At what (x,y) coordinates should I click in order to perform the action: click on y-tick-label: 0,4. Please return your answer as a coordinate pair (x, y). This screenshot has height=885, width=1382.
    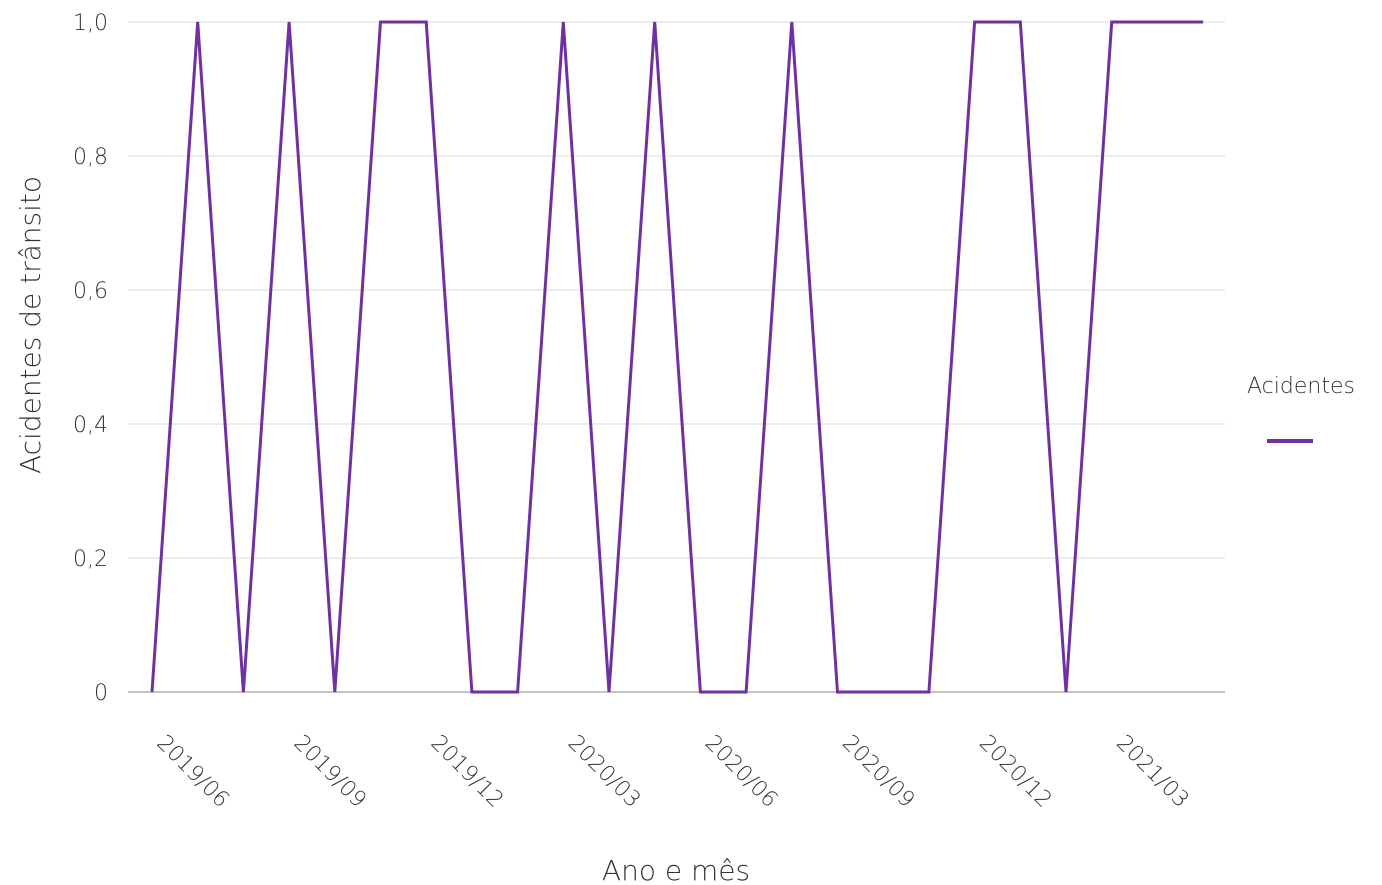
    Looking at the image, I should click on (90, 425).